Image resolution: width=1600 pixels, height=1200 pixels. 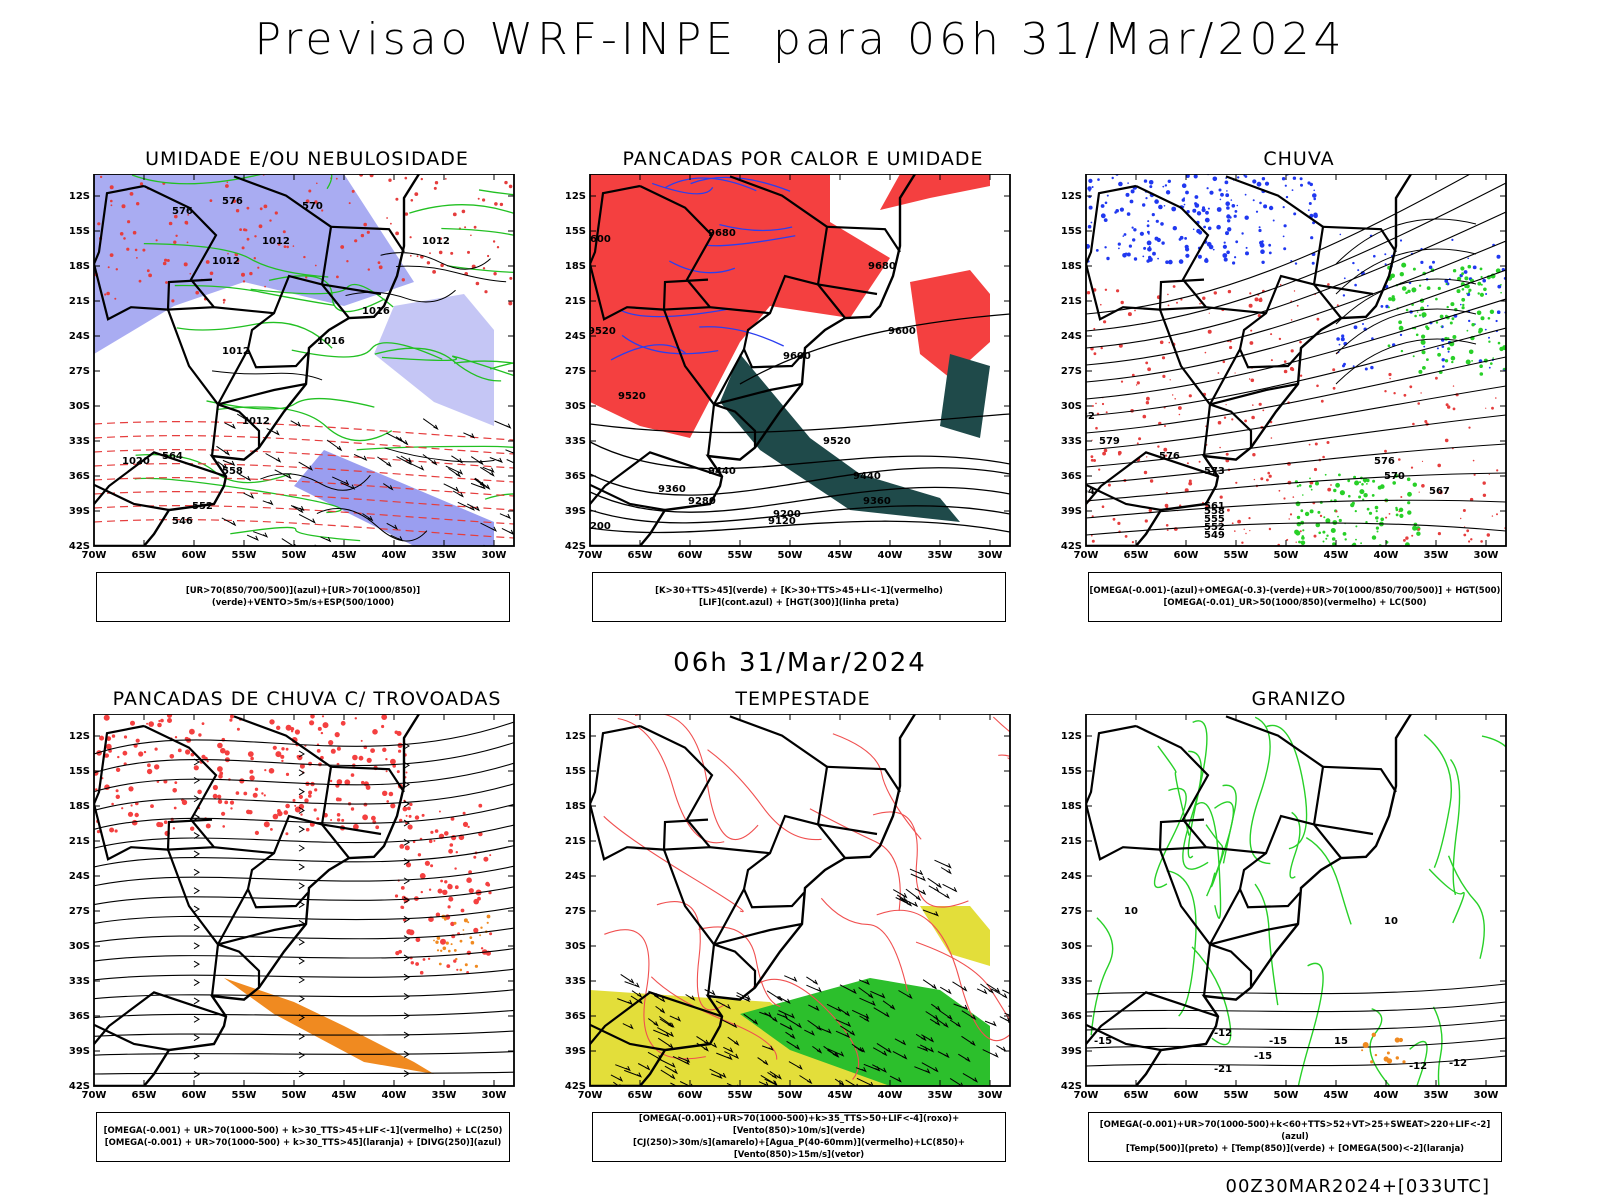 What do you see at coordinates (672, 489) in the screenshot?
I see `contour-label: 9360` at bounding box center [672, 489].